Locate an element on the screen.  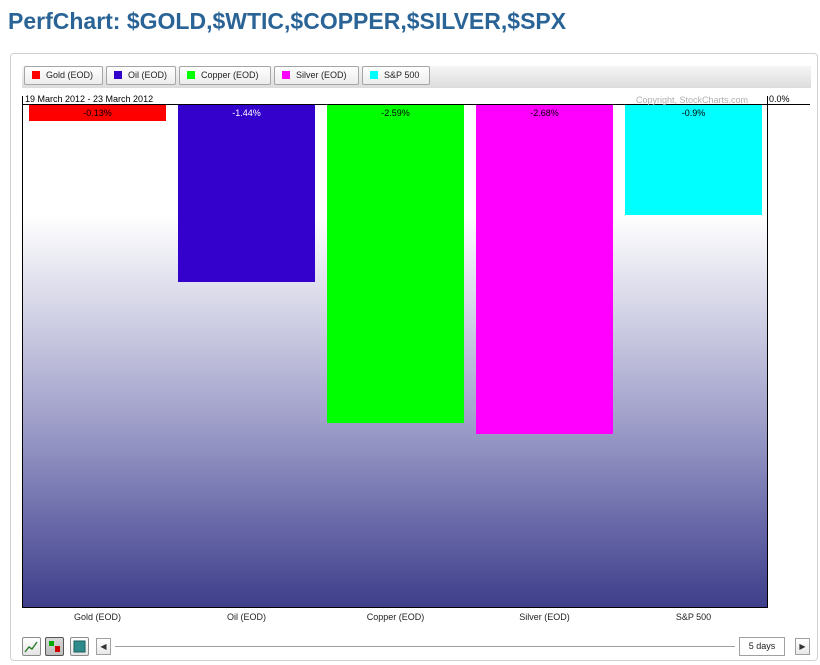
bar-gold is located at coordinates (97, 113).